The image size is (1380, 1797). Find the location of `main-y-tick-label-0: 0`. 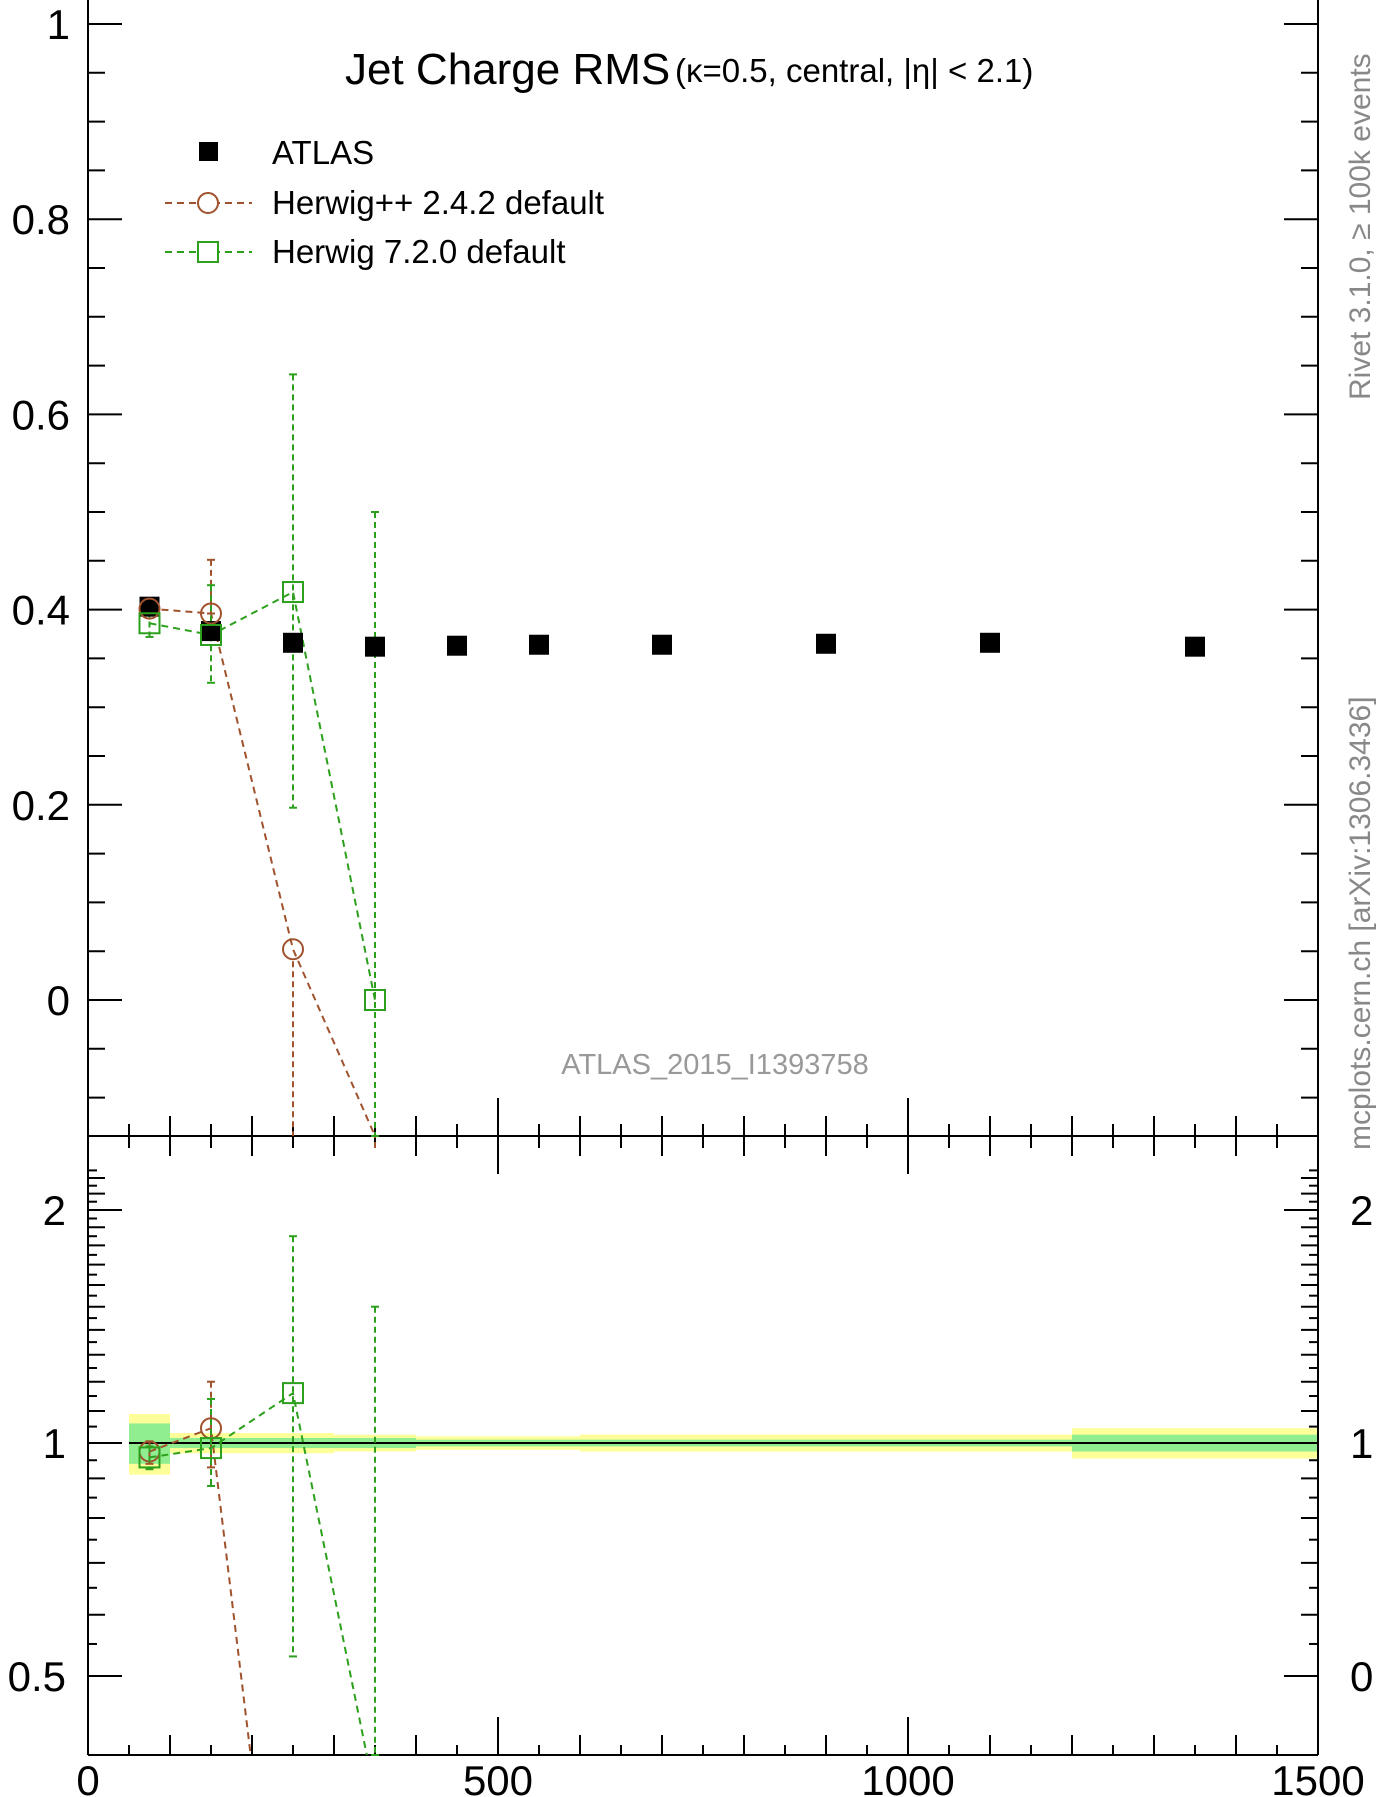

main-y-tick-label-0: 0 is located at coordinates (58, 1000).